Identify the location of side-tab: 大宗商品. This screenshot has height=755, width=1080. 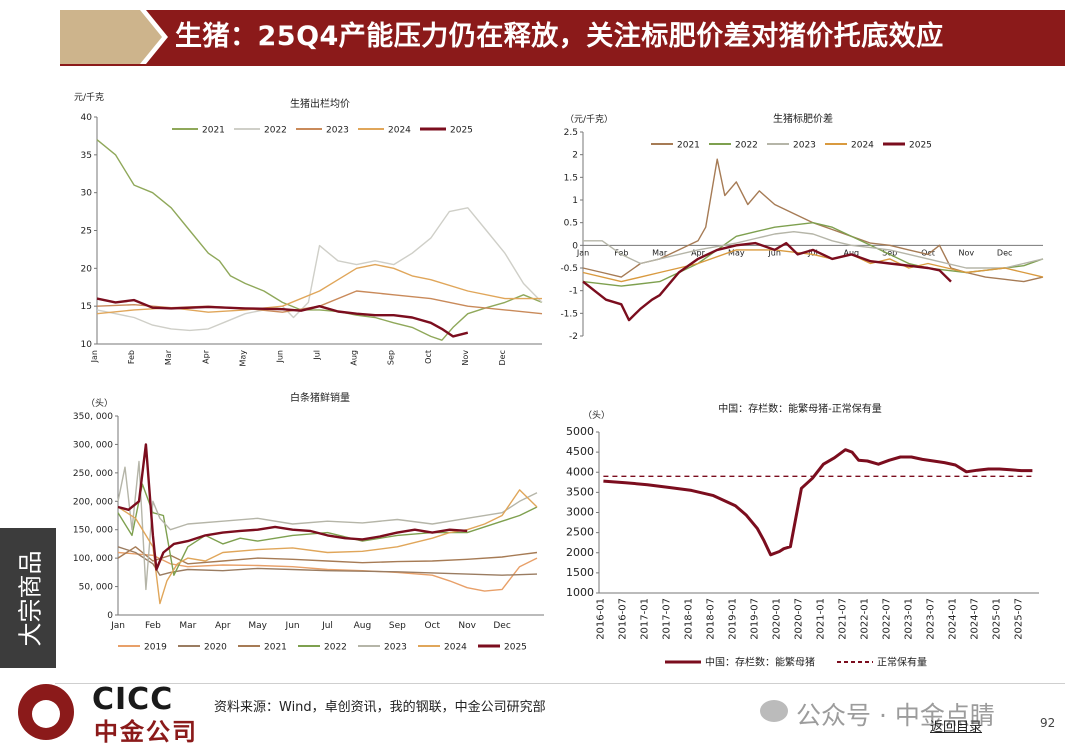
(28, 598).